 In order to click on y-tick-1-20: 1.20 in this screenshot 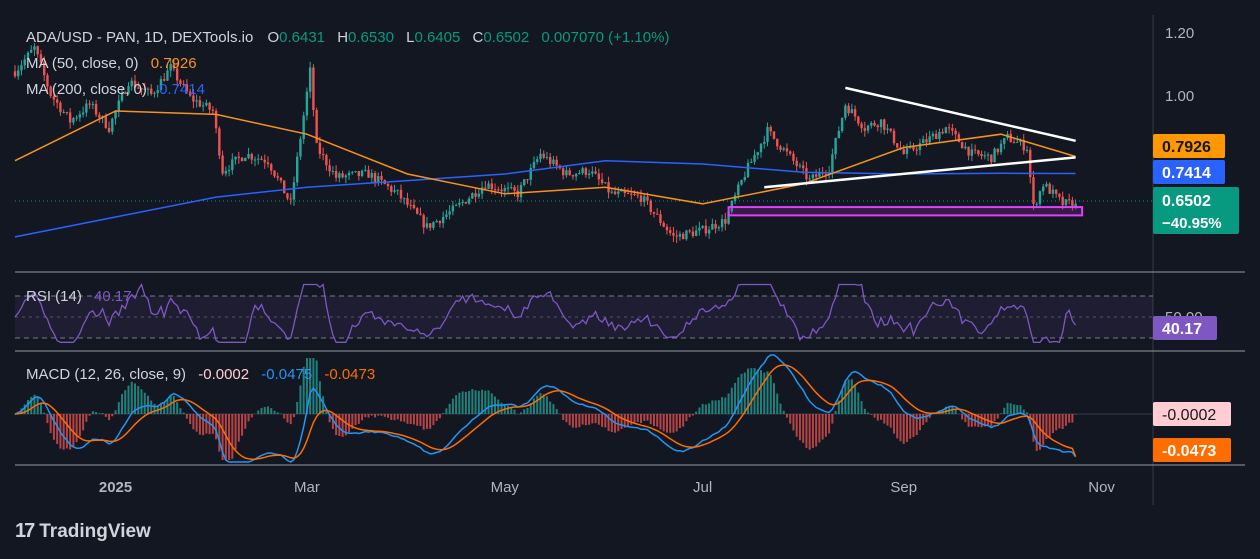, I will do `click(1179, 33)`.